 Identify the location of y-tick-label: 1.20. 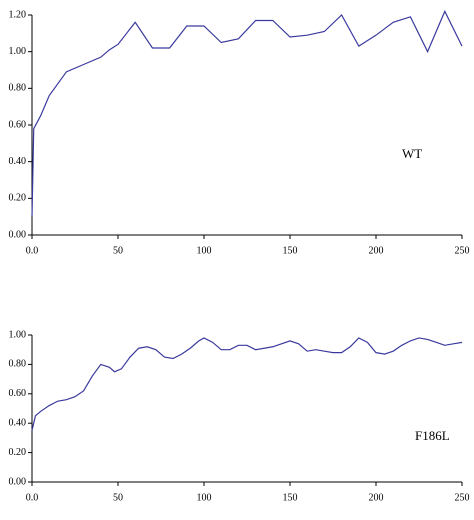
(18, 14).